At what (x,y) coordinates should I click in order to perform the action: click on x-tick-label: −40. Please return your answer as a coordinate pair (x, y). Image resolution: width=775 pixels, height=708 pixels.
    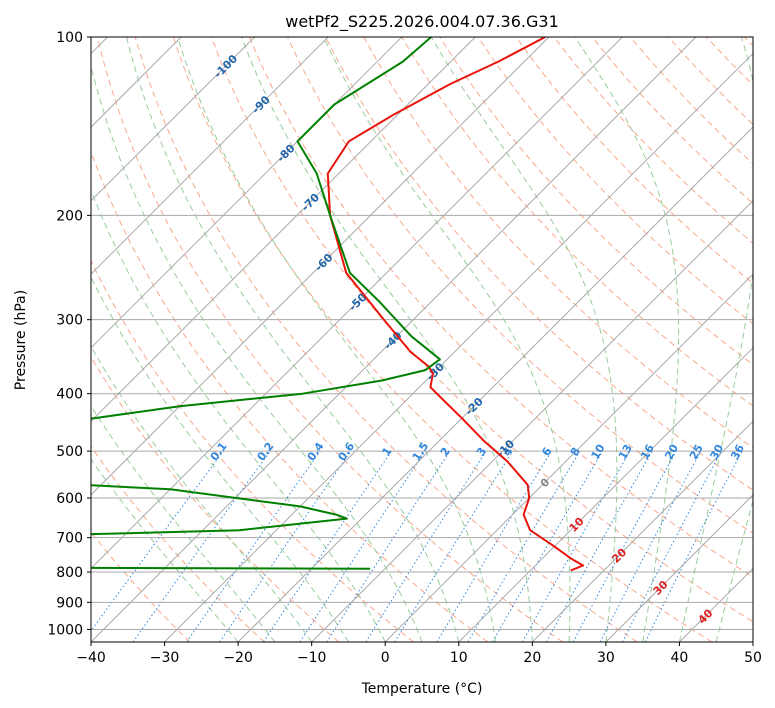
    Looking at the image, I should click on (91, 658).